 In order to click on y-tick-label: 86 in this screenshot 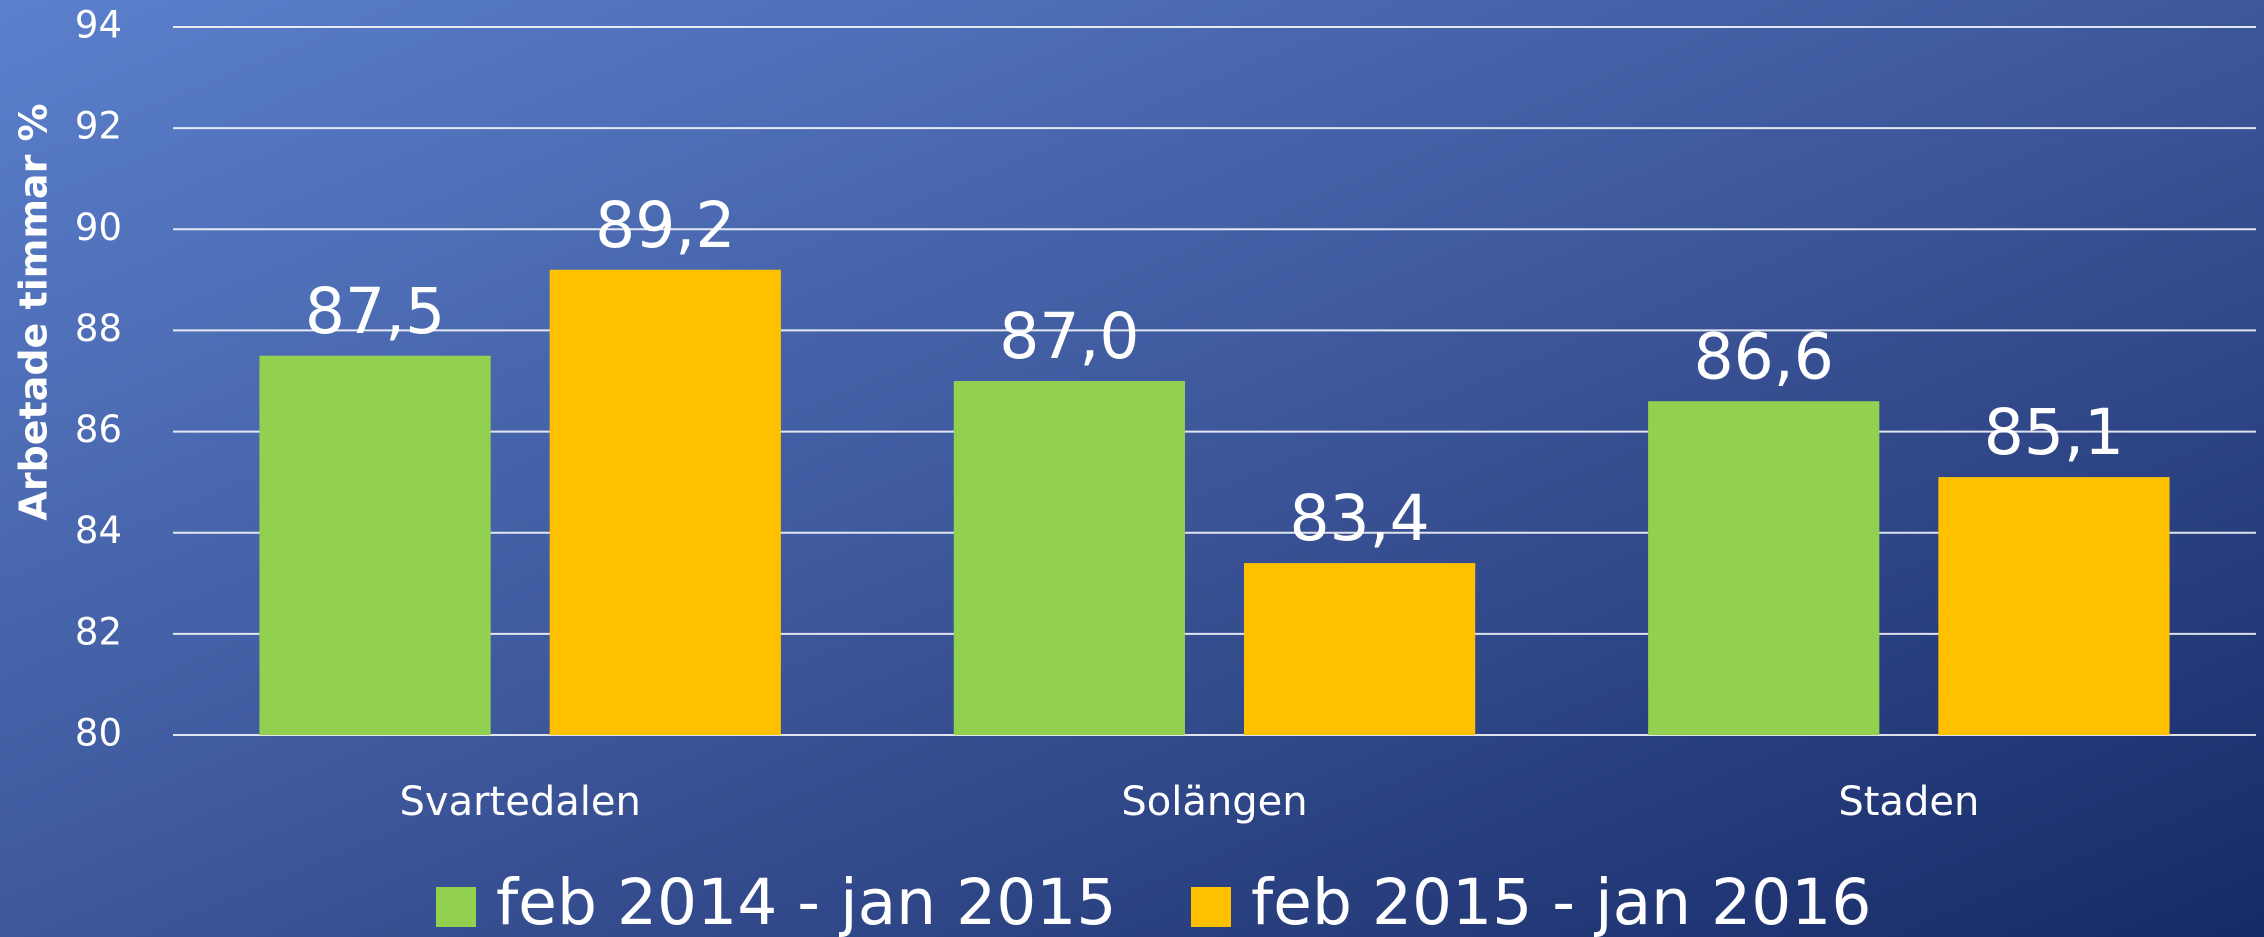, I will do `click(98, 429)`.